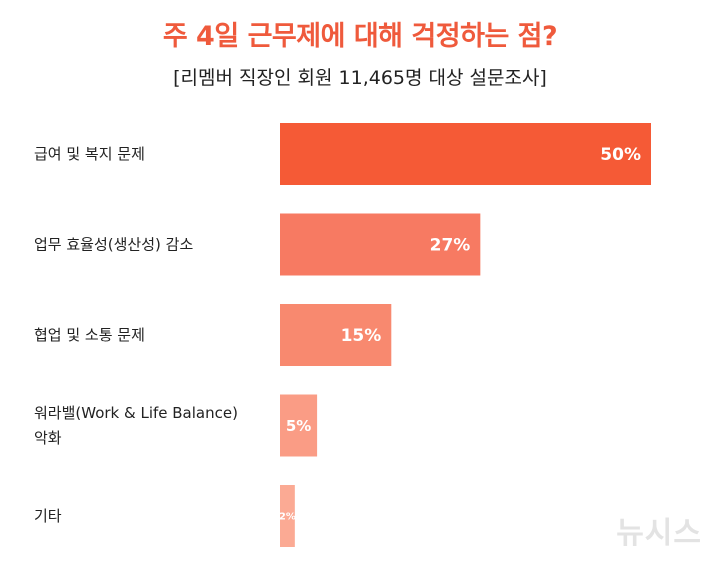 The height and width of the screenshot is (572, 720). I want to click on category-label-4-0: 기타, so click(48, 516).